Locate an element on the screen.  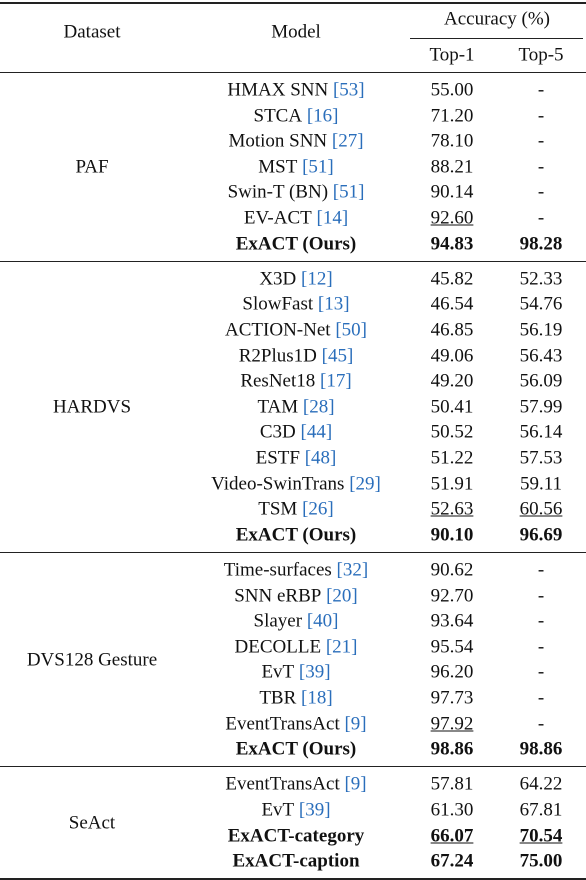
header-accuracy: Accuracy (%) is located at coordinates (497, 19).